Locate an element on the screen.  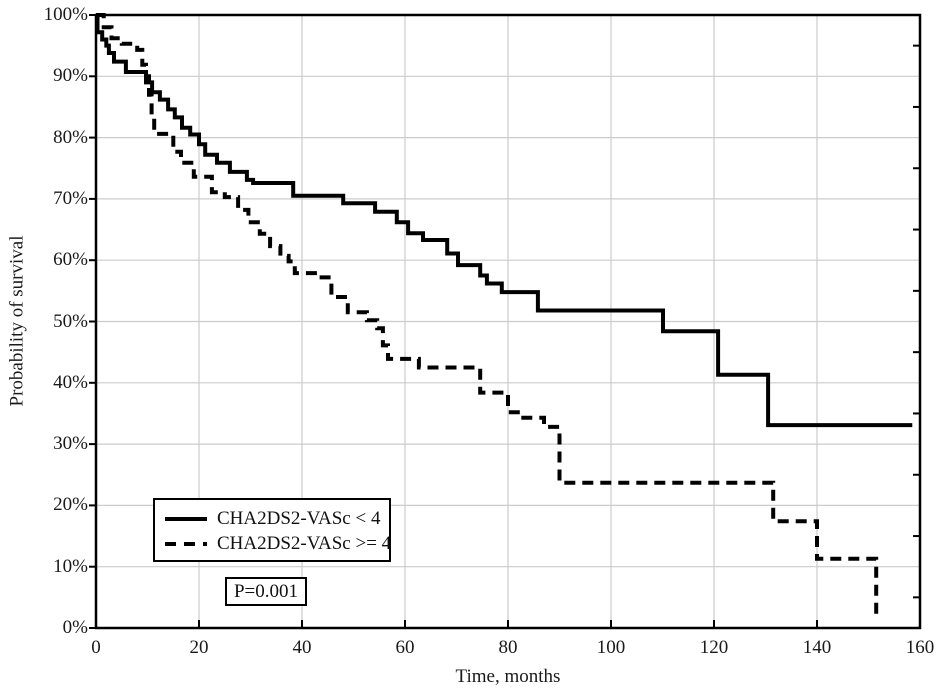
x-tick-label: 160 is located at coordinates (920, 647).